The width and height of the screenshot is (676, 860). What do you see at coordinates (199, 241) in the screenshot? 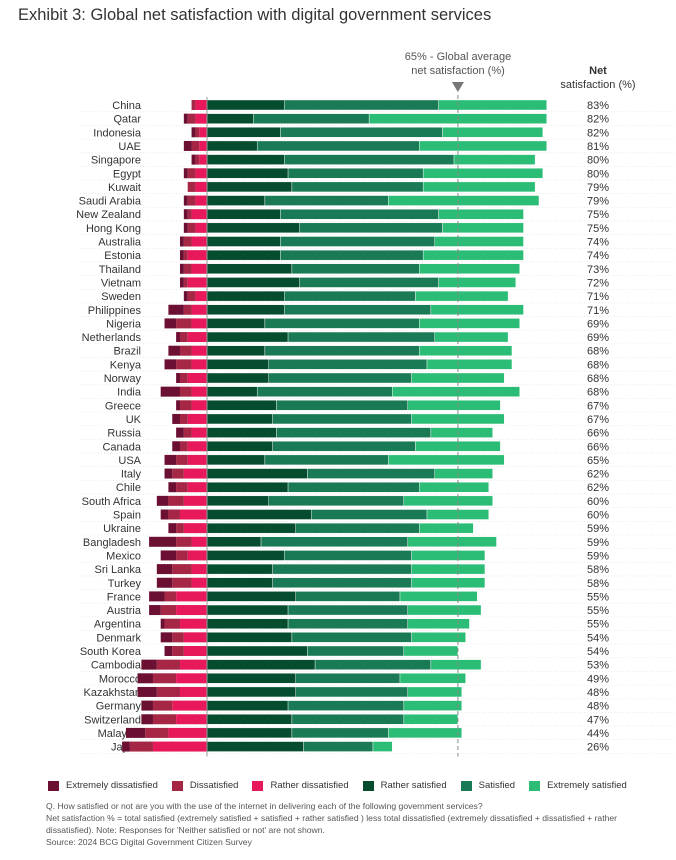
I see `bar-australia-rather-dissatisfied` at bounding box center [199, 241].